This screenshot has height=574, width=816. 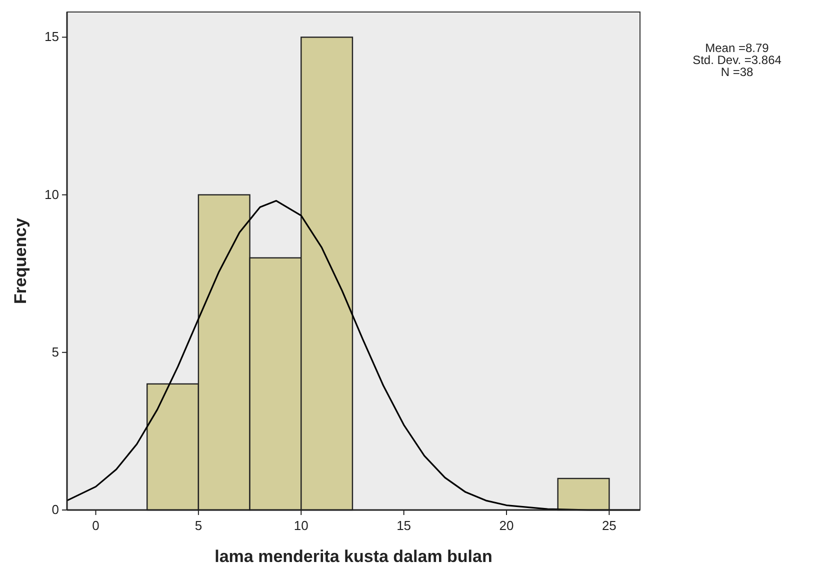 What do you see at coordinates (353, 556) in the screenshot?
I see `x-axis-title: lama menderita kusta dalam bulan` at bounding box center [353, 556].